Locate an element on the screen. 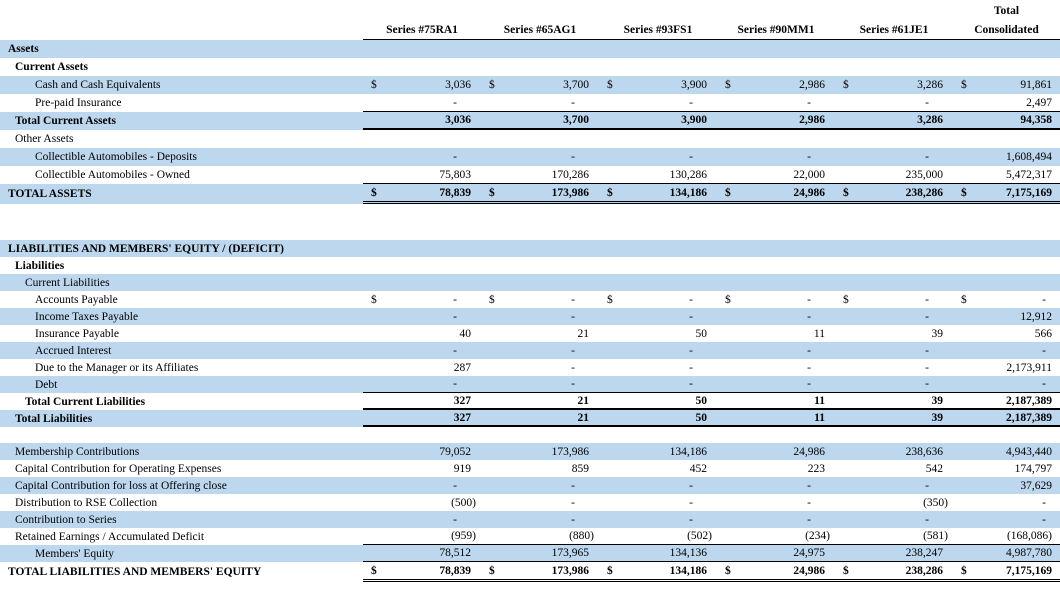 The height and width of the screenshot is (605, 1060). cell: $78,839 is located at coordinates (422, 194).